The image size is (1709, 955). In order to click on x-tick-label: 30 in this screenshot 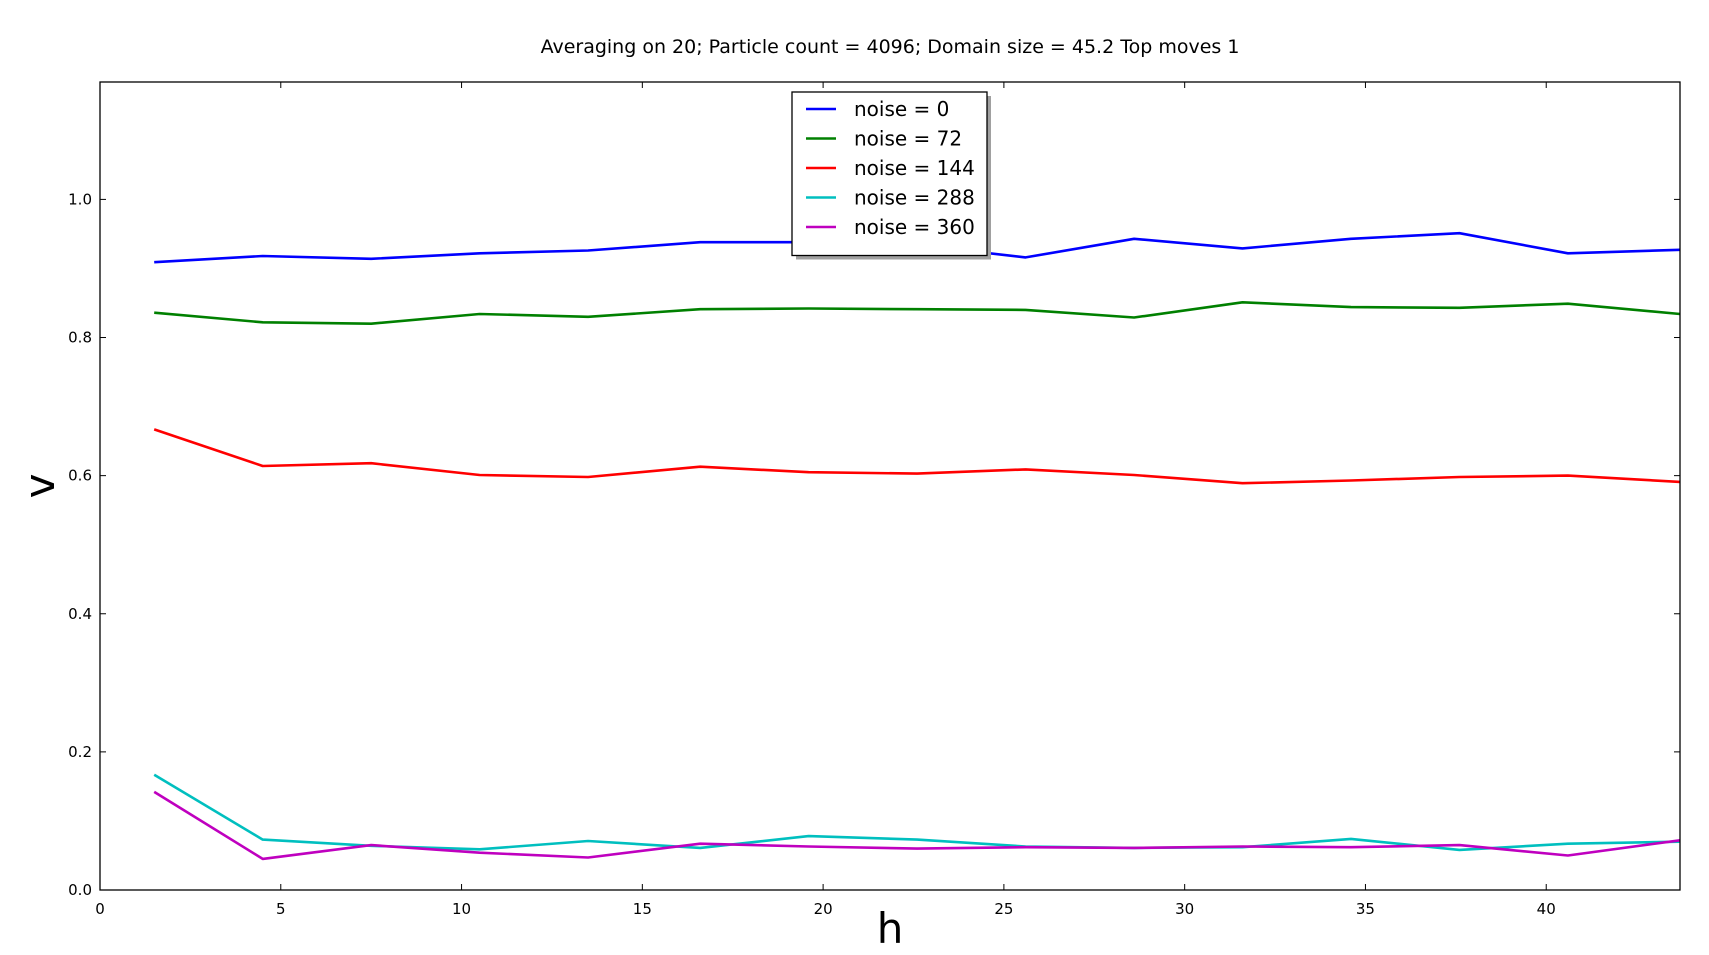, I will do `click(1184, 909)`.